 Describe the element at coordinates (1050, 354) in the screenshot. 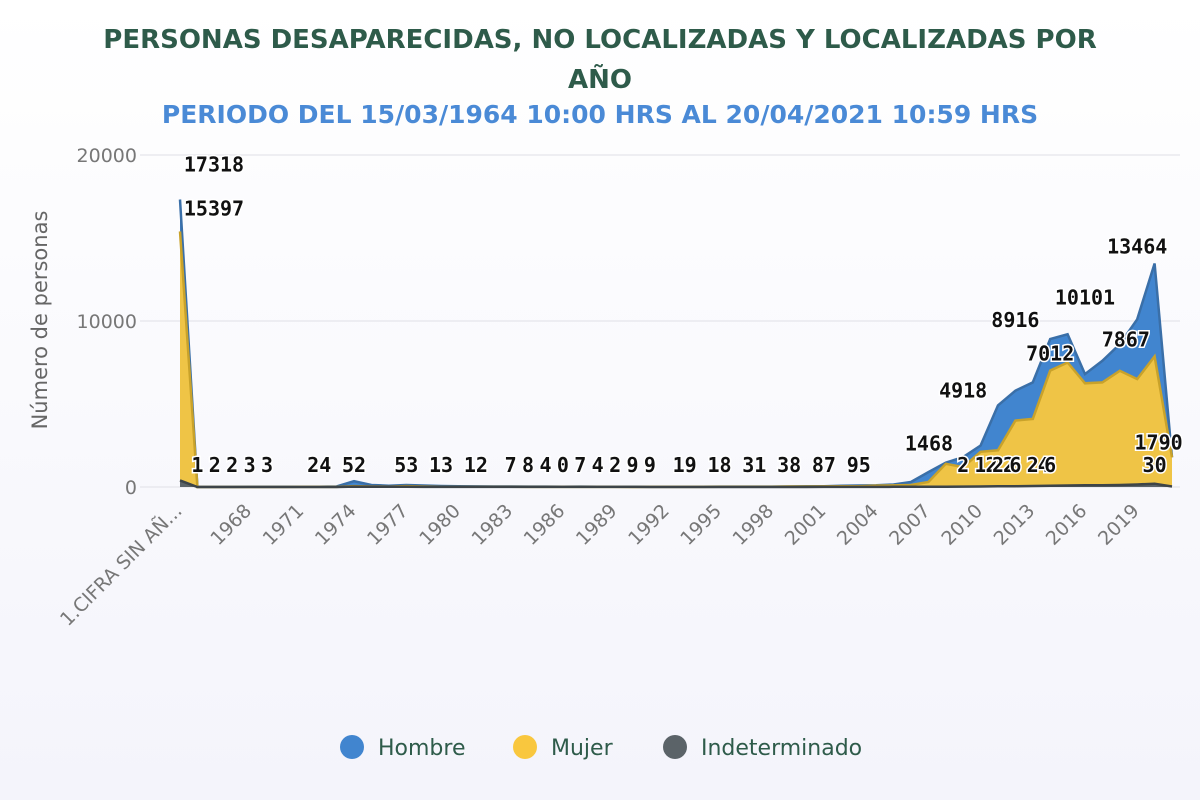

I see `data-label: 7012` at that location.